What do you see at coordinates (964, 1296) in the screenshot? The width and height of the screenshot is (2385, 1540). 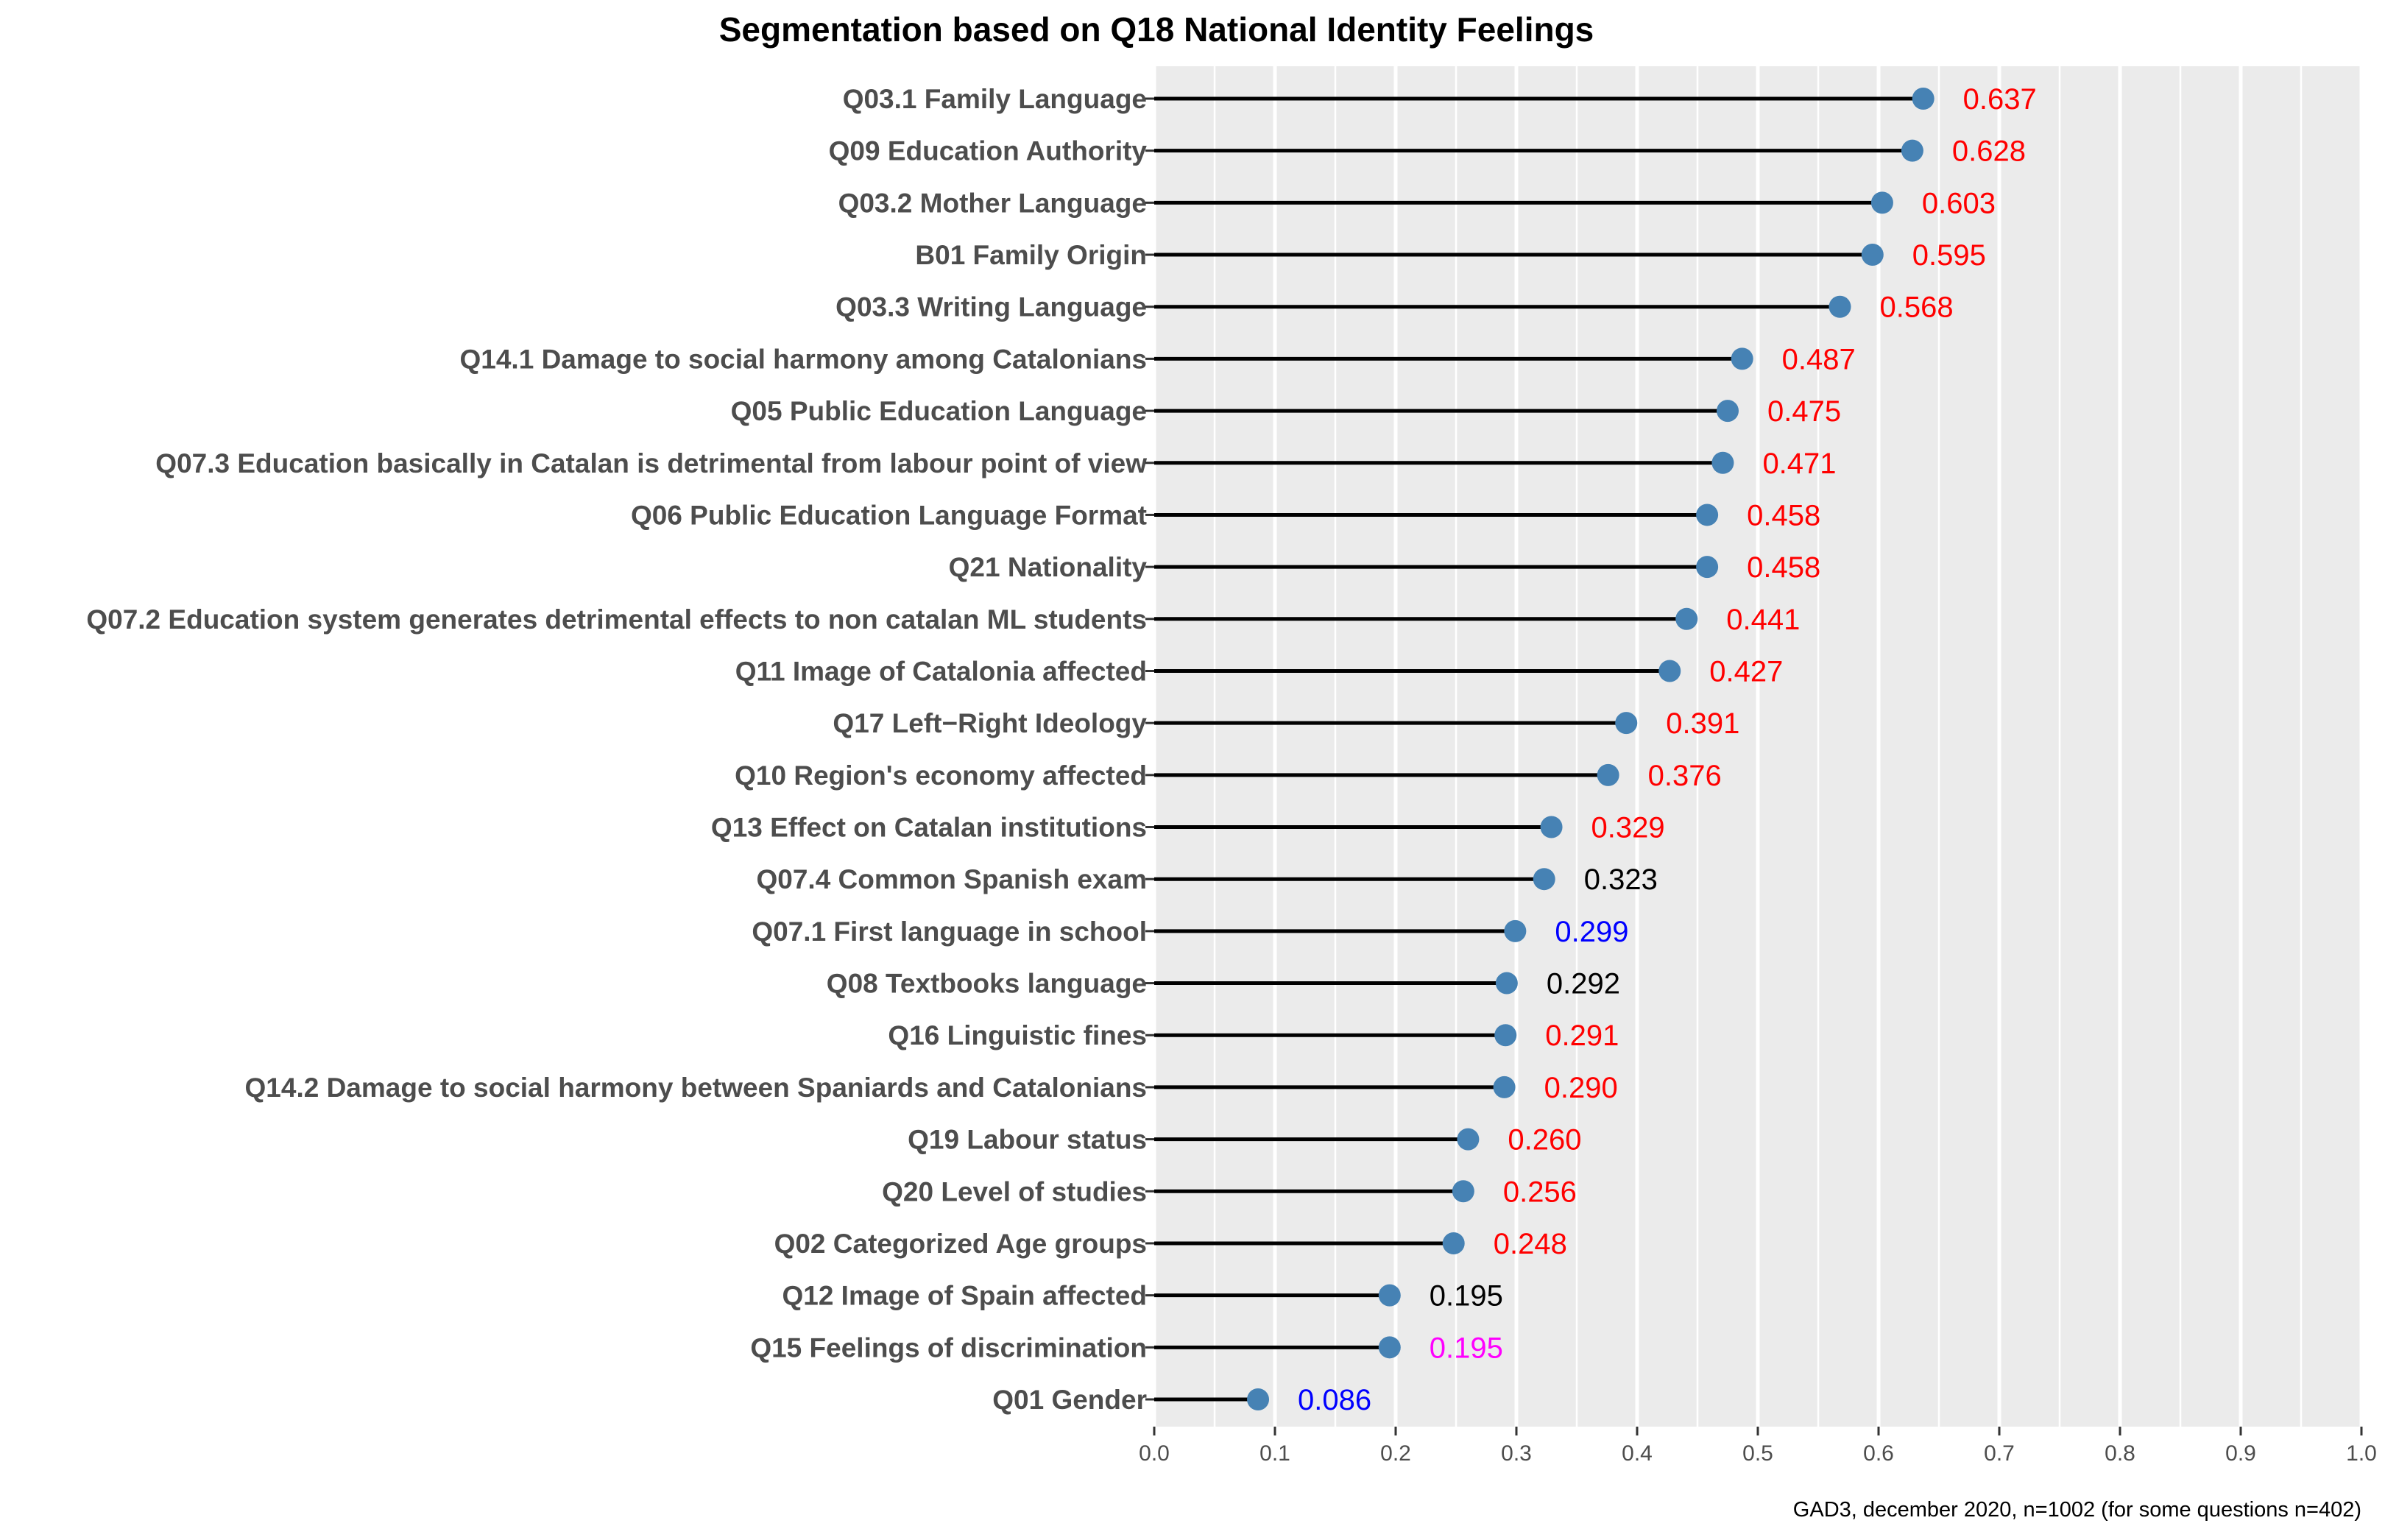 I see `category-label: Q12 Image of Spain affected` at bounding box center [964, 1296].